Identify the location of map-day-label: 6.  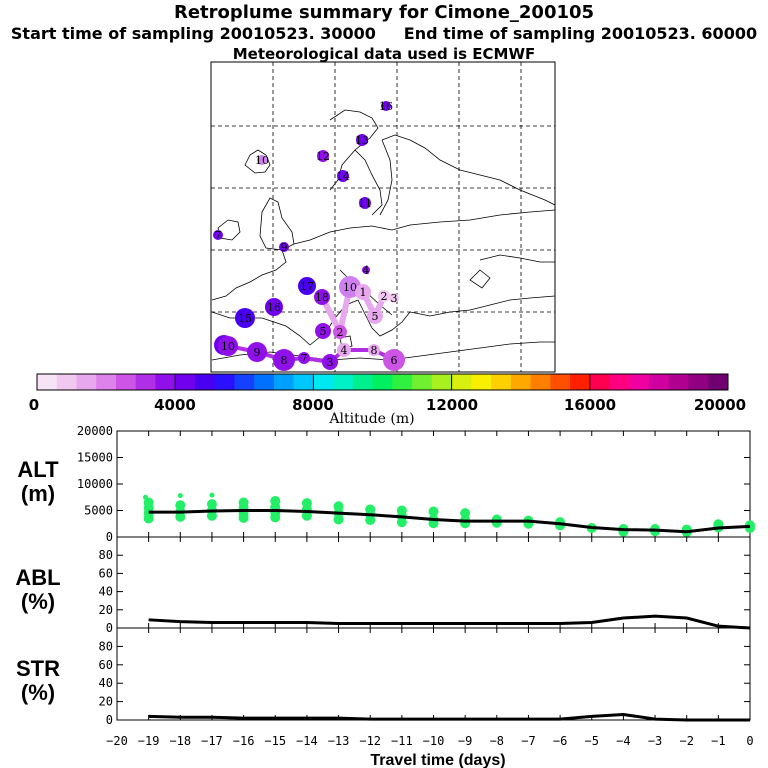
(394, 360).